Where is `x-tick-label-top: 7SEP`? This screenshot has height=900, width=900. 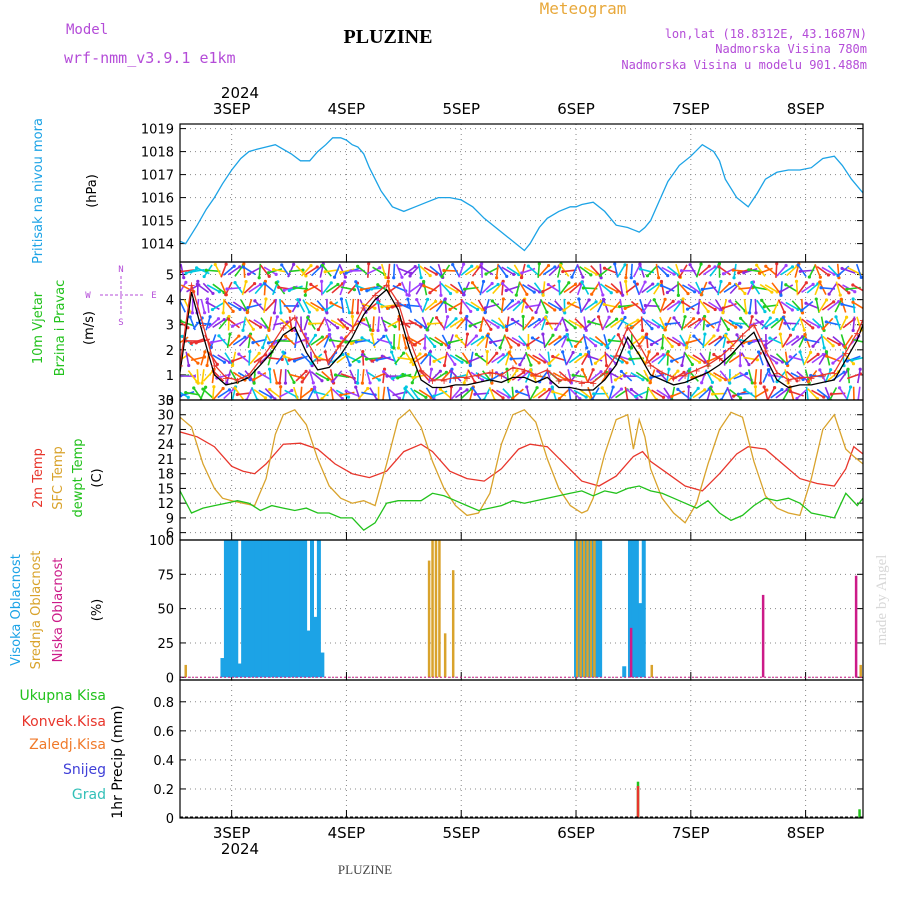
x-tick-label-top: 7SEP is located at coordinates (691, 109).